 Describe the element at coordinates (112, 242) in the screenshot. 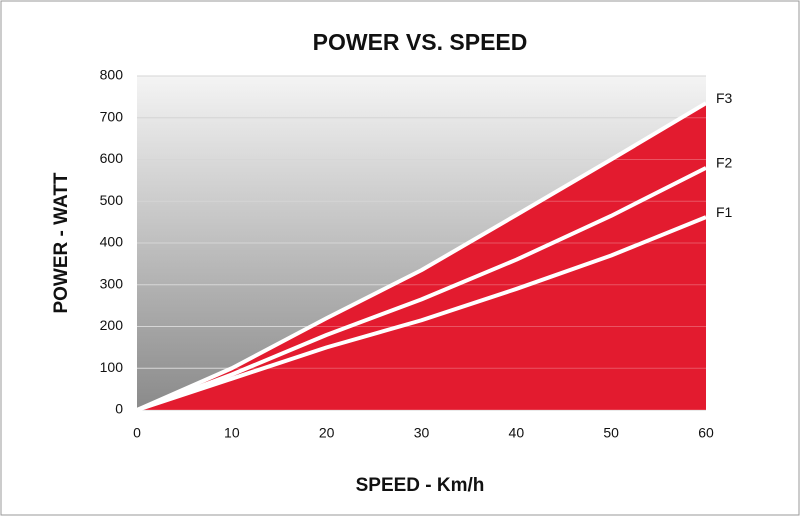

I see `y-tick-label: 400` at that location.